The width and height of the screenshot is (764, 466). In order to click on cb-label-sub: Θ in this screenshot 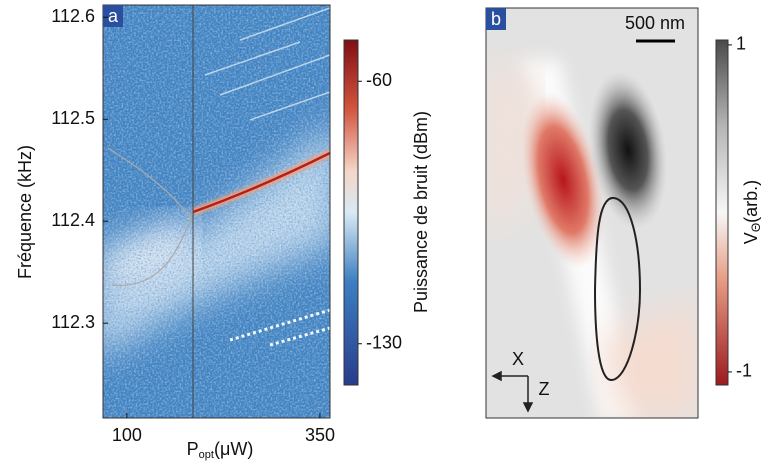, I will do `click(756, 227)`.